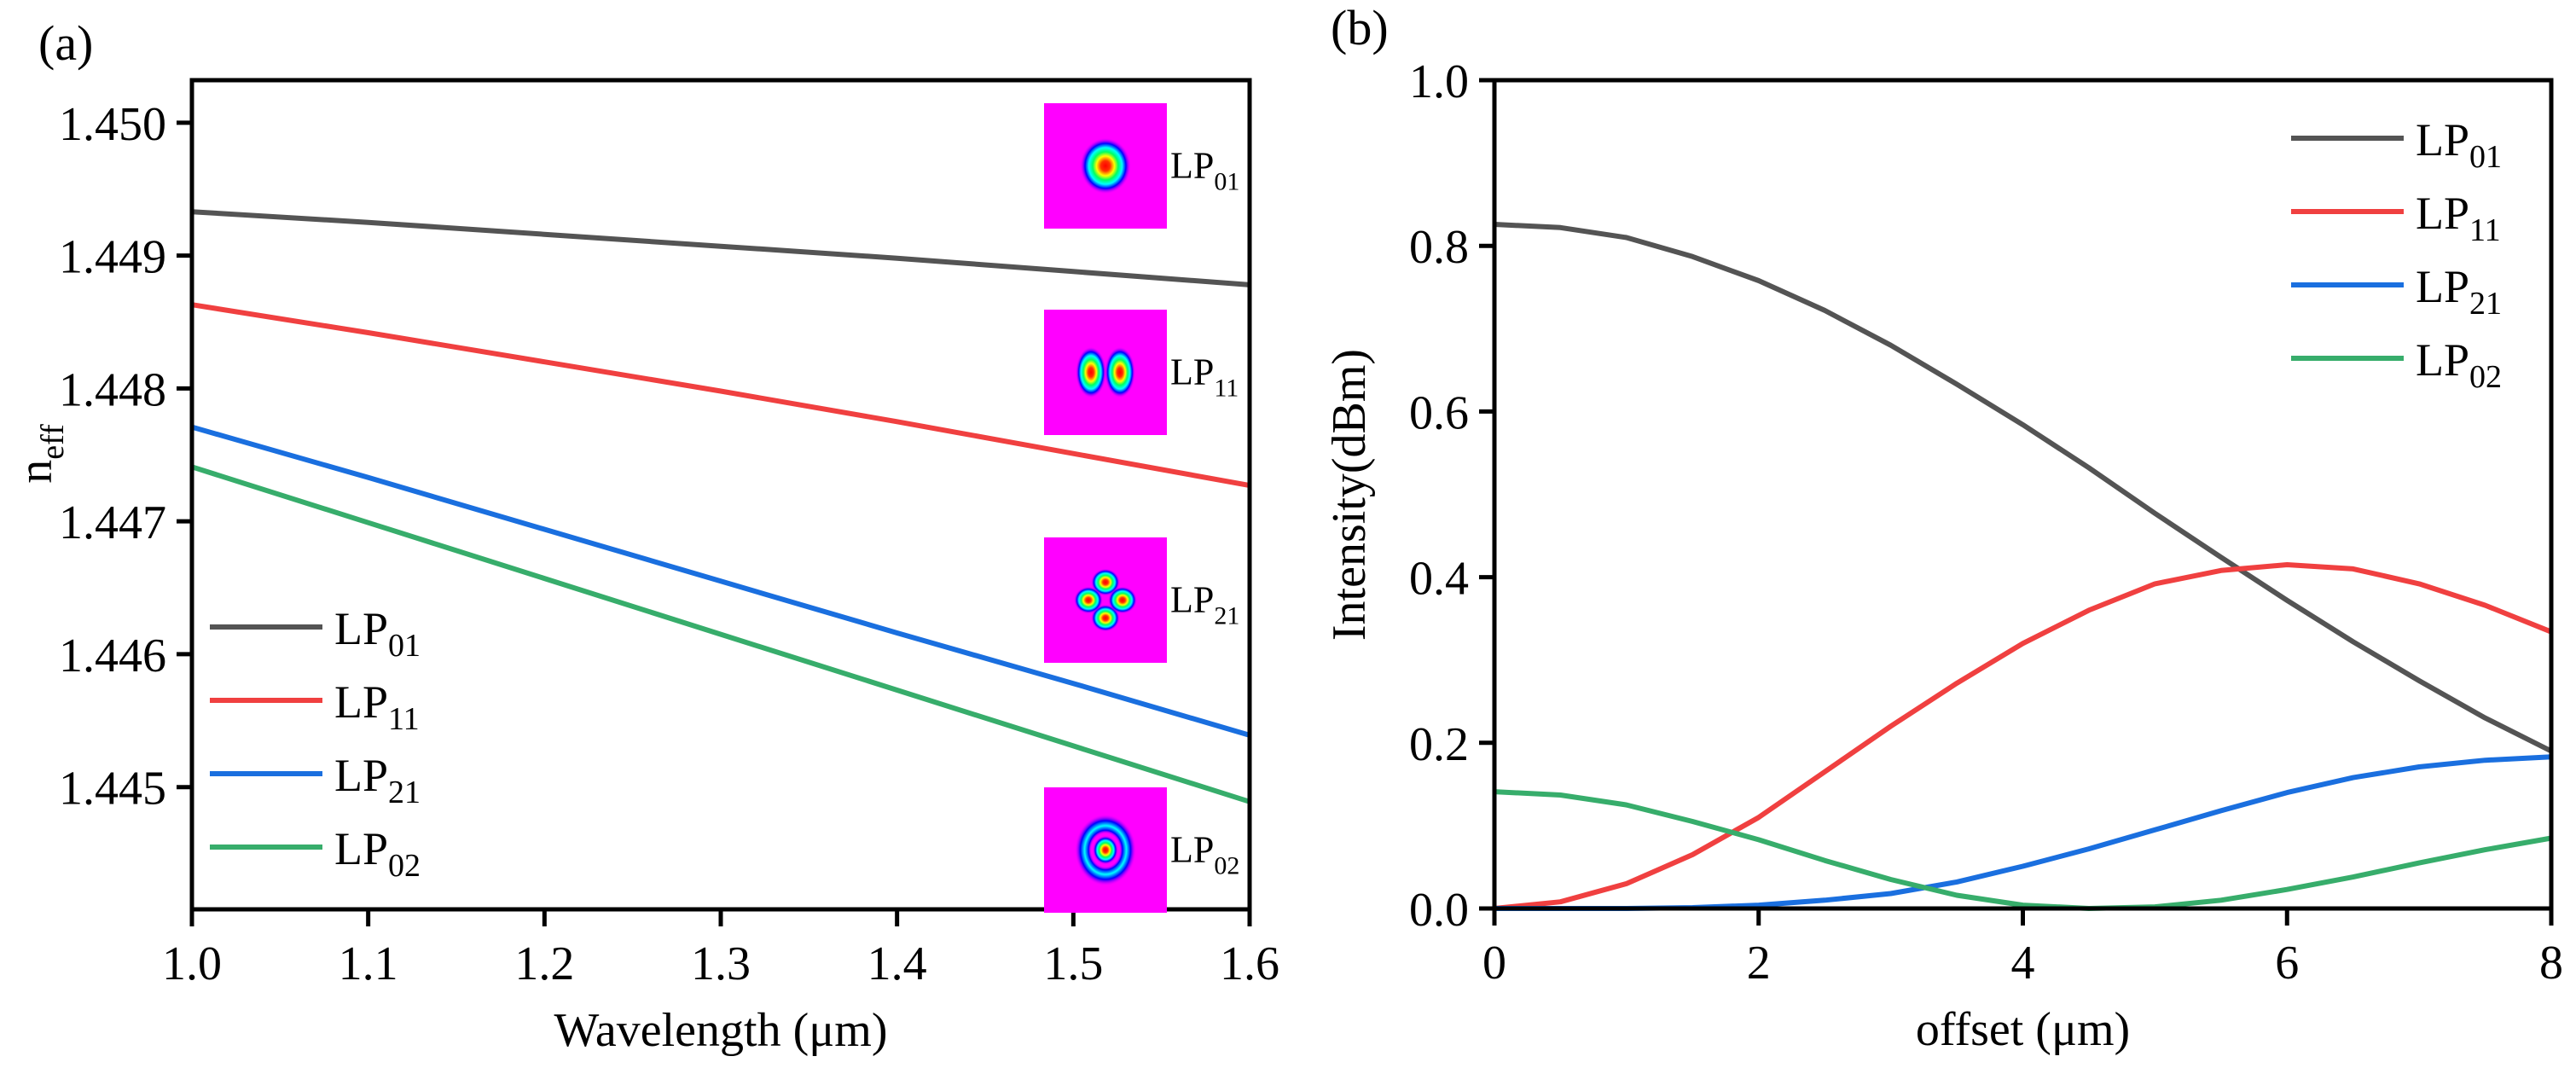  What do you see at coordinates (720, 248) in the screenshot?
I see `series-line-lp01` at bounding box center [720, 248].